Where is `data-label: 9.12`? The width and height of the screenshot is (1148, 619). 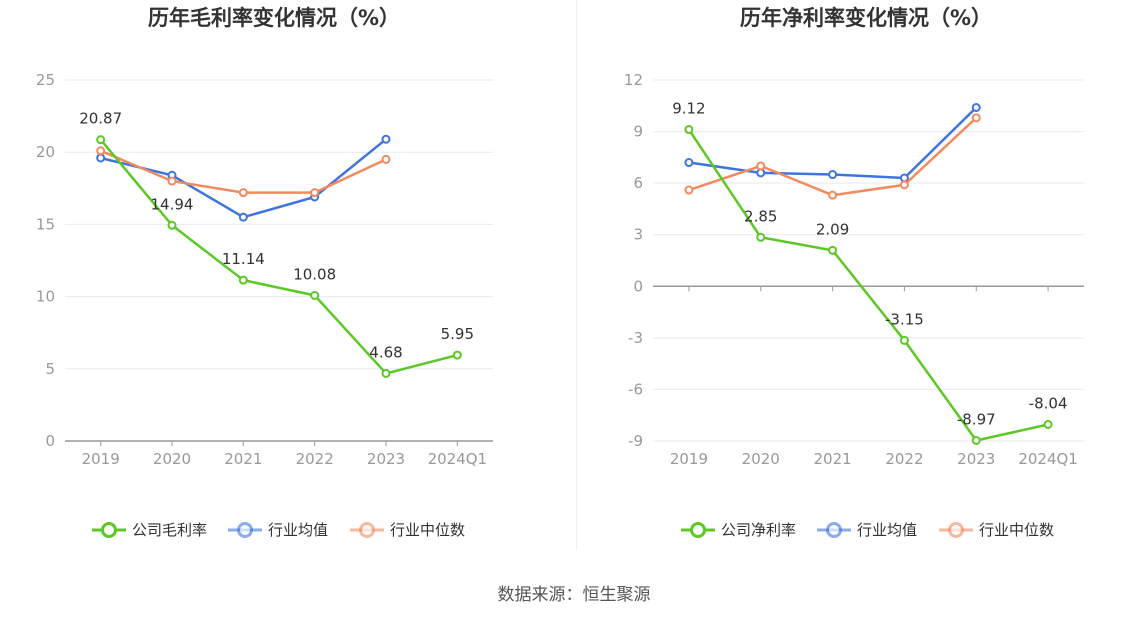 data-label: 9.12 is located at coordinates (688, 109).